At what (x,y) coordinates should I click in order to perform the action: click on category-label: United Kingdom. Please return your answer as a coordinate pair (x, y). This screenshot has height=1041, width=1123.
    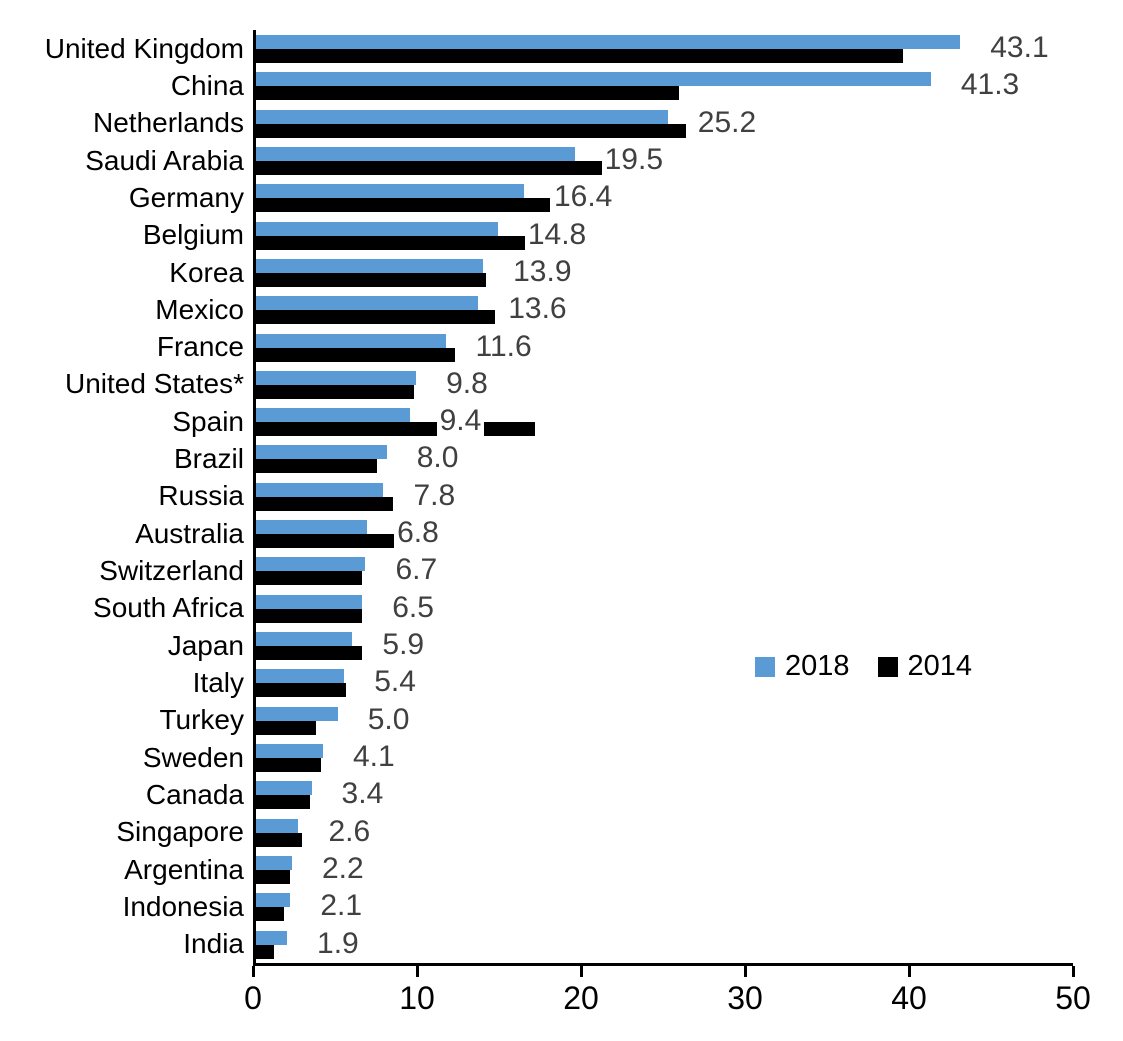
    Looking at the image, I should click on (144, 48).